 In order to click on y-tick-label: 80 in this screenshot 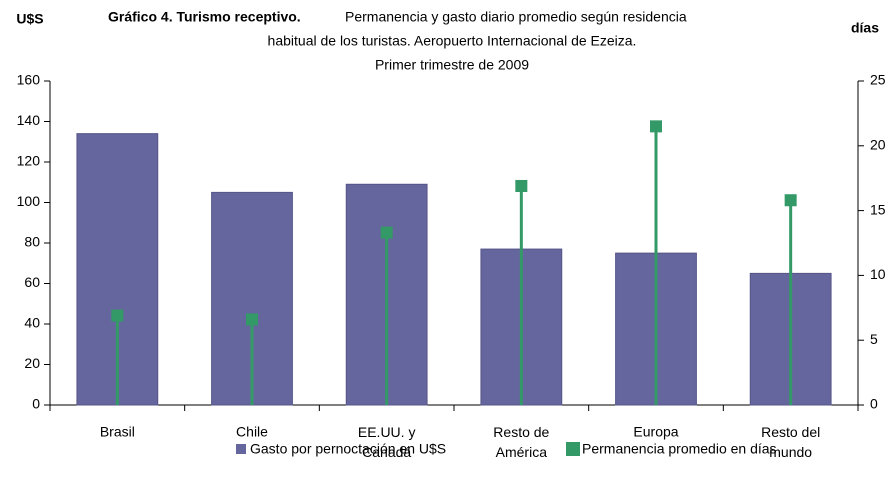, I will do `click(32, 242)`.